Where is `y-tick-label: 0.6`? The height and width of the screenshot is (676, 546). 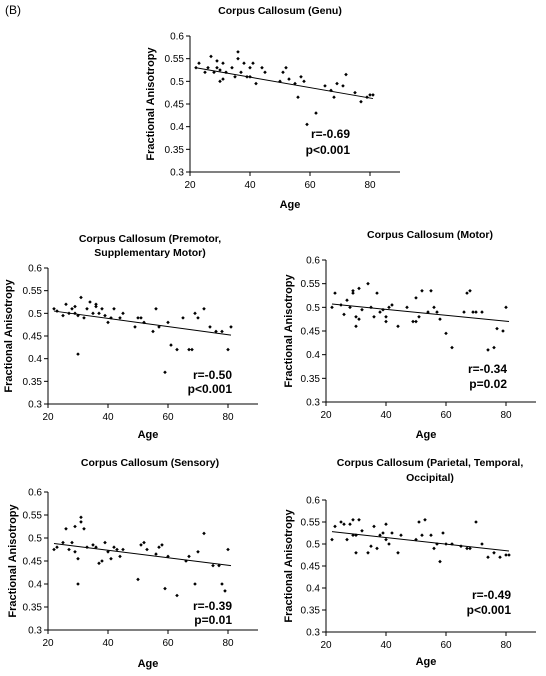
y-tick-label: 0.6 is located at coordinates (313, 261).